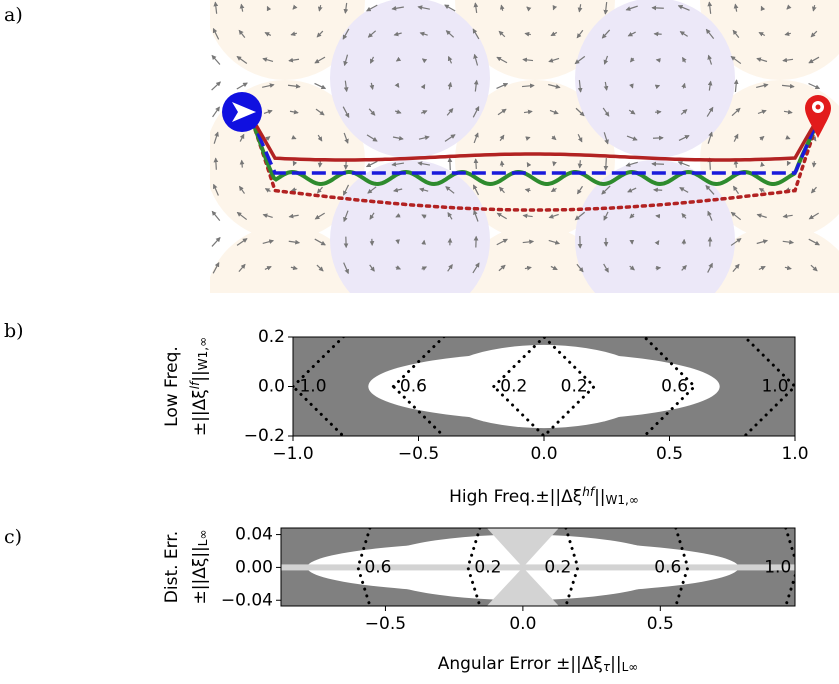 Image resolution: width=839 pixels, height=684 pixels. I want to click on contour-label: 1.0, so click(312, 387).